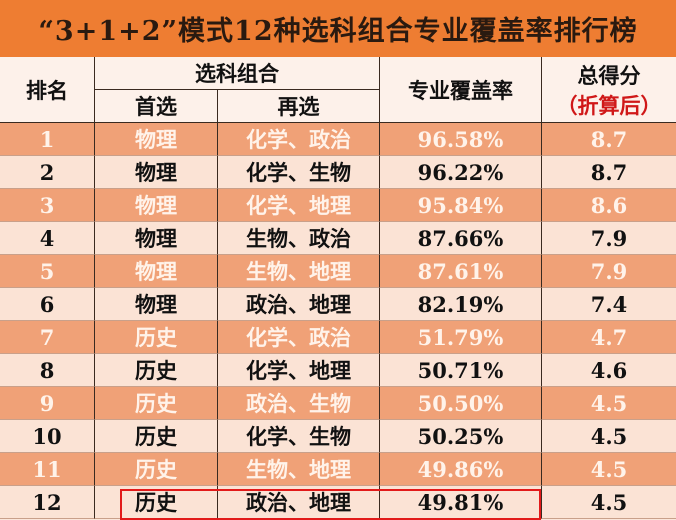 This screenshot has width=676, height=520. I want to click on table-row: 12 历史 政治、地理 49.81% 4.5, so click(338, 502).